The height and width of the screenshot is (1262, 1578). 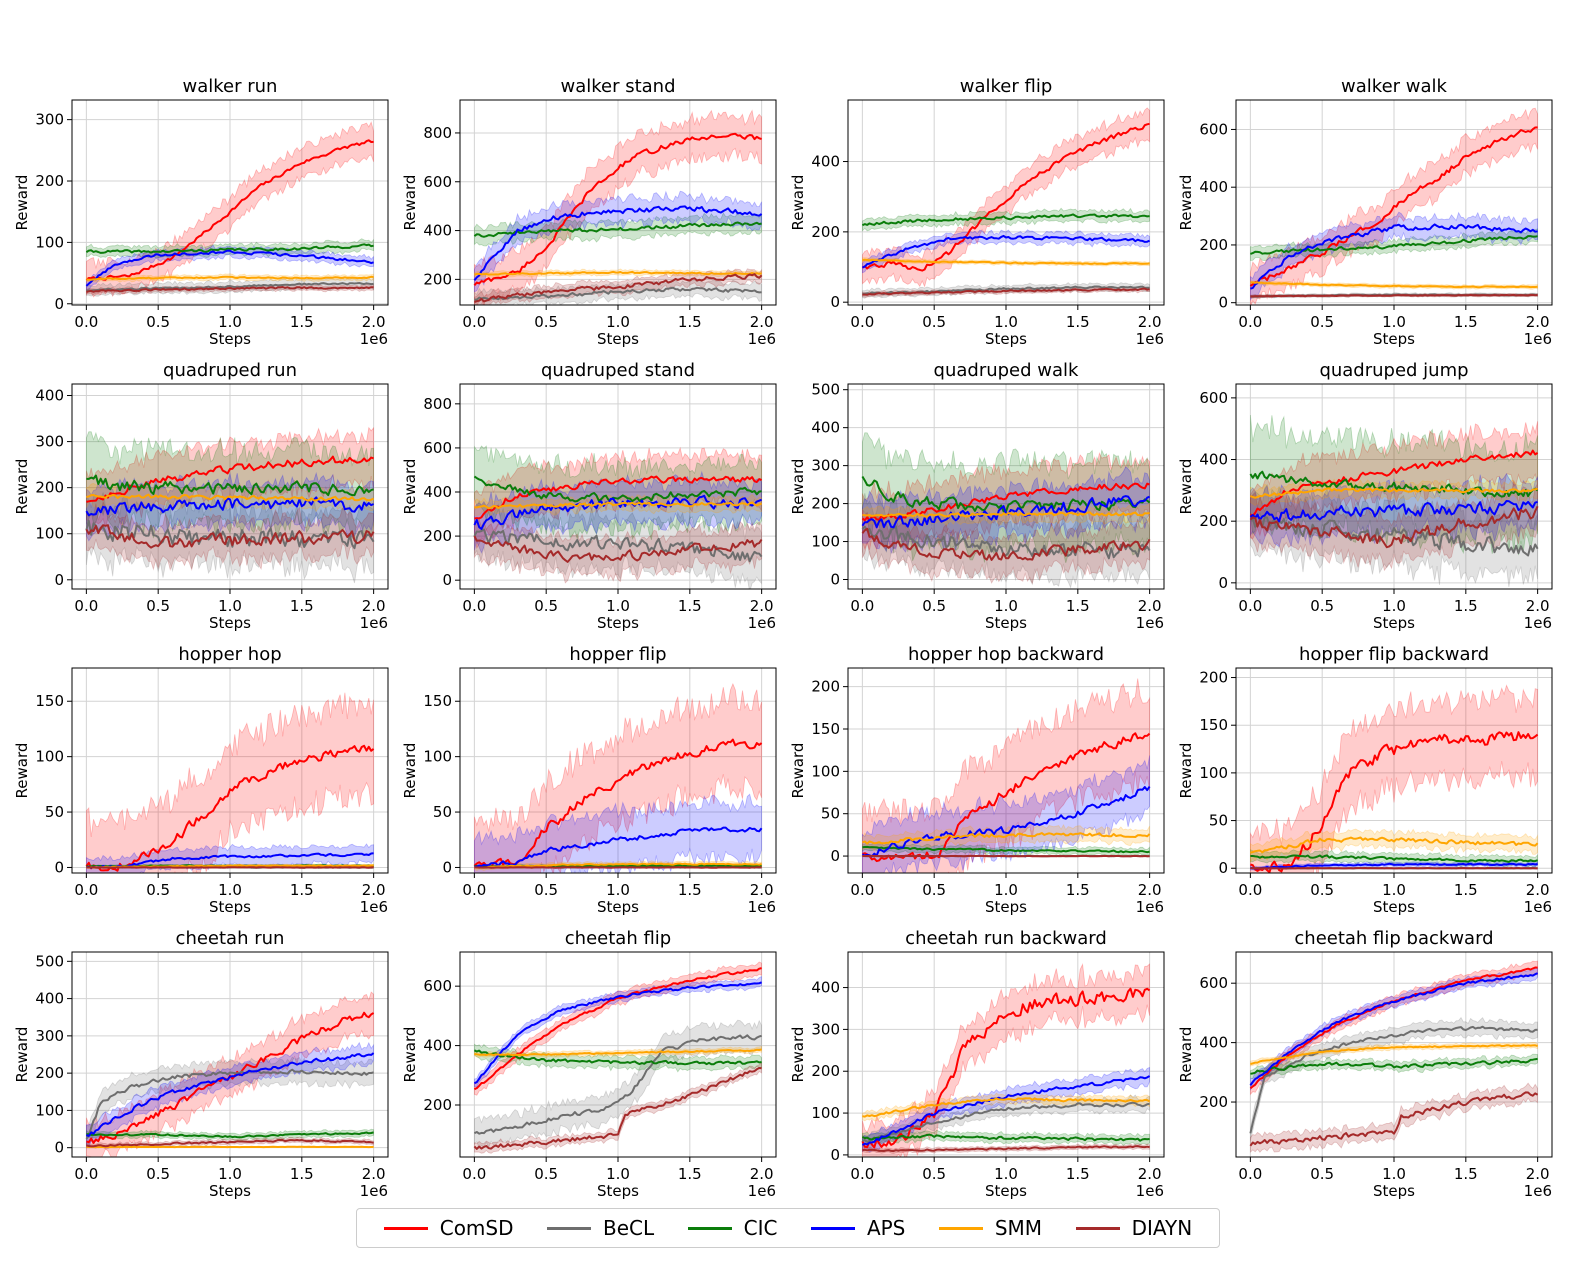 What do you see at coordinates (629, 1228) in the screenshot?
I see `legend-label: BeCL` at bounding box center [629, 1228].